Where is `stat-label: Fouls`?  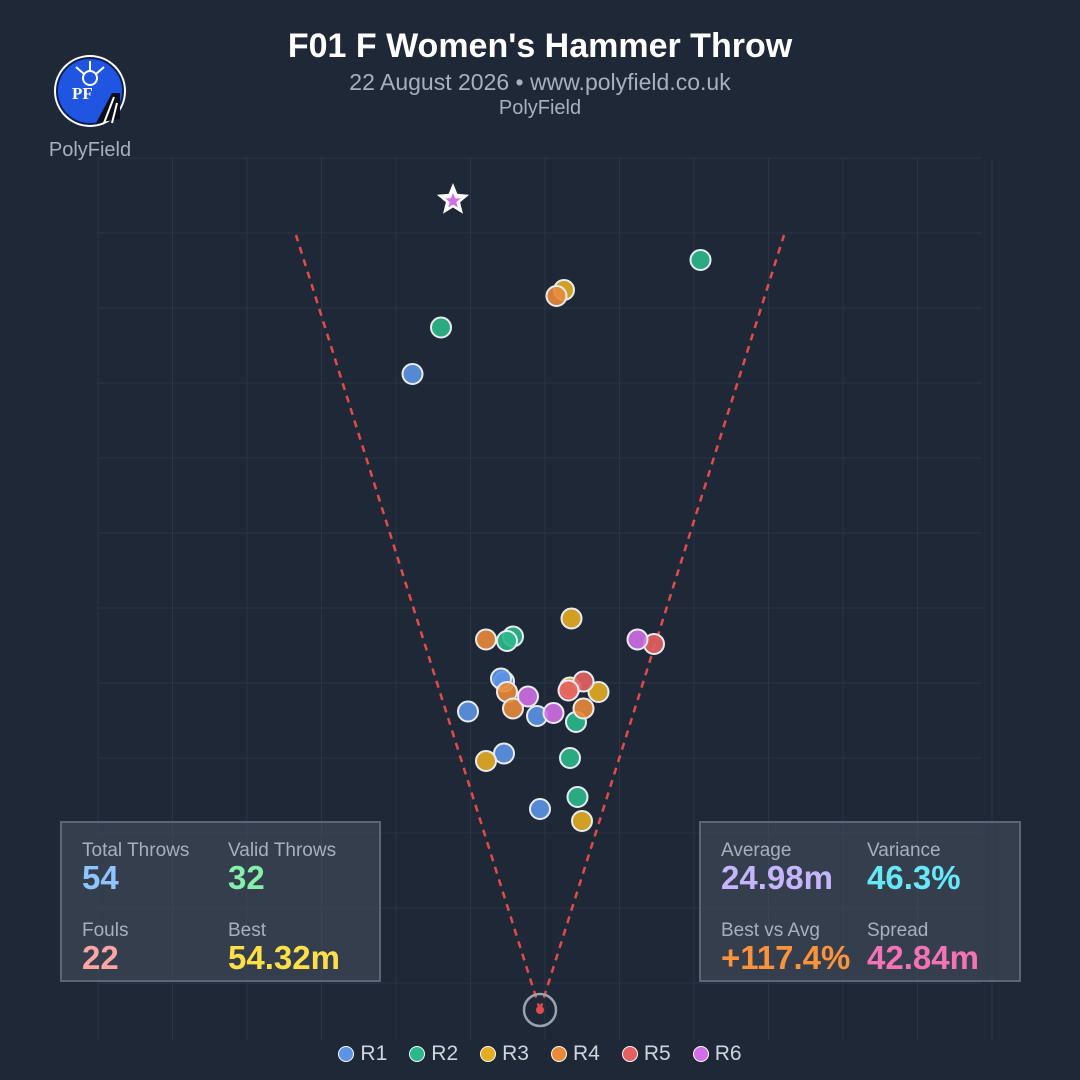
stat-label: Fouls is located at coordinates (105, 930).